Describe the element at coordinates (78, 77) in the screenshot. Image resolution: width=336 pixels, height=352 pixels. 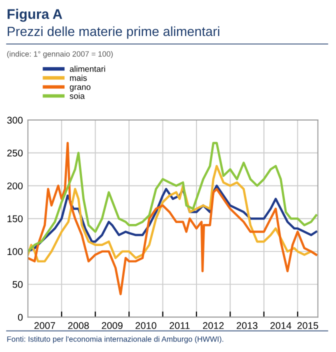
I see `legend-label: mais` at that location.